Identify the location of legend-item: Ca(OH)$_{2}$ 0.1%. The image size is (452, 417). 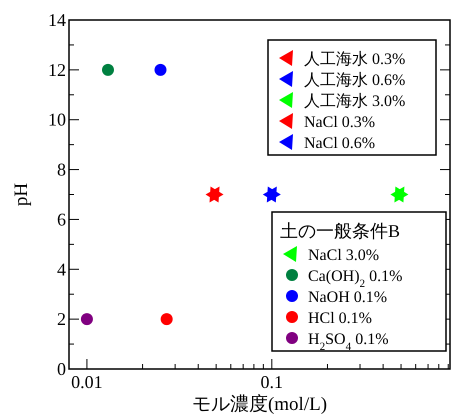
(344, 279).